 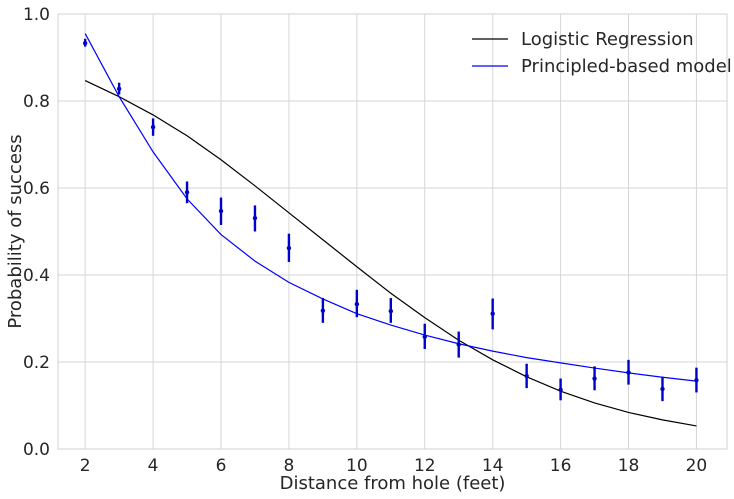 What do you see at coordinates (36, 276) in the screenshot?
I see `y-tick-label: 0.4` at bounding box center [36, 276].